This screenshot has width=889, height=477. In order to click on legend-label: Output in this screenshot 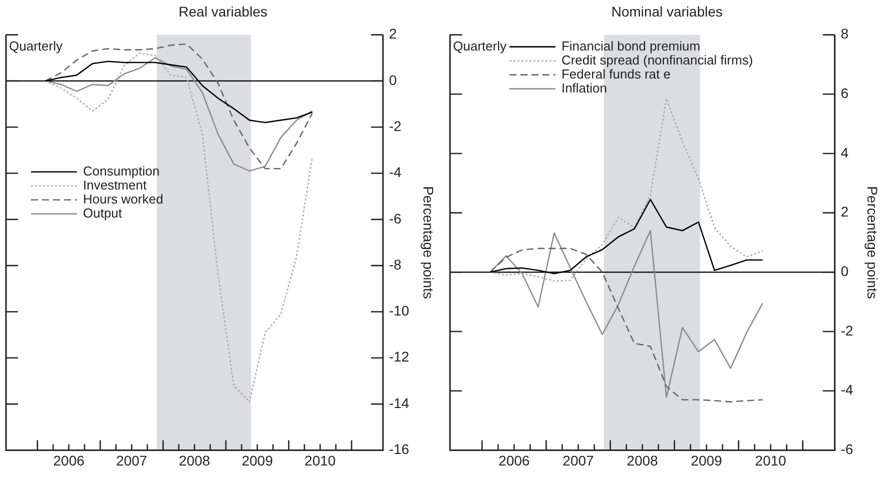, I will do `click(102, 212)`.